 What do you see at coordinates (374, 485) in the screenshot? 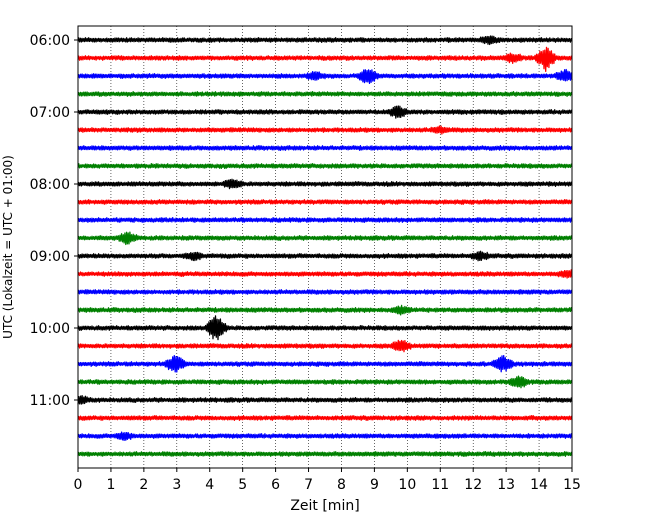
I see `x-tick-label: 9` at bounding box center [374, 485].